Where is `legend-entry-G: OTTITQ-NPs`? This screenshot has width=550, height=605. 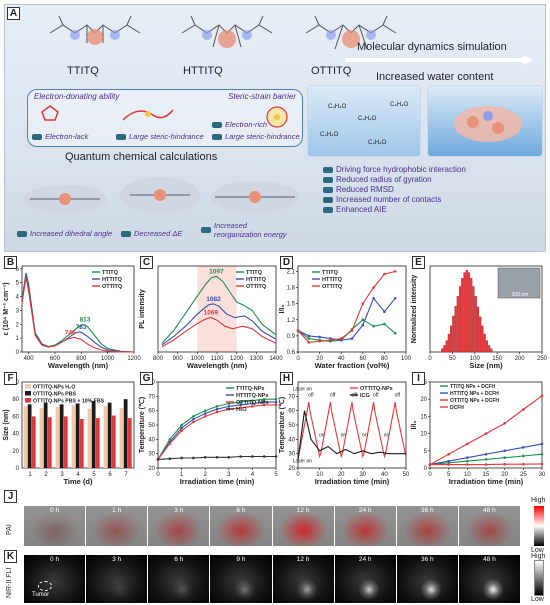
legend-entry-G: OTTITQ-NPs is located at coordinates (252, 403).